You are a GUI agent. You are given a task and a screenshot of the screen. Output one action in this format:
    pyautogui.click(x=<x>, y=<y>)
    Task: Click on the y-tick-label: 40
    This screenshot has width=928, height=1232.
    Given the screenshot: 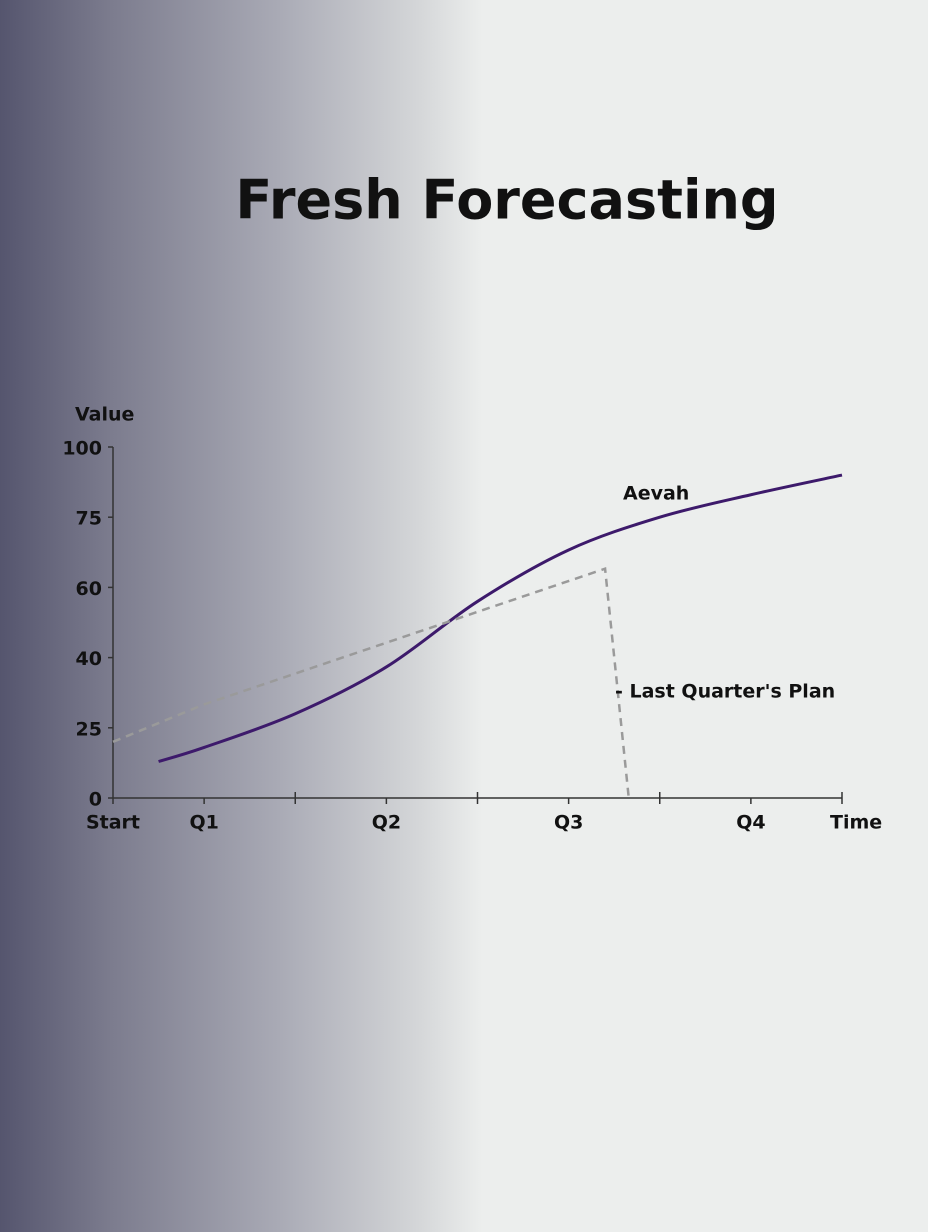 What is the action you would take?
    pyautogui.click(x=89, y=659)
    